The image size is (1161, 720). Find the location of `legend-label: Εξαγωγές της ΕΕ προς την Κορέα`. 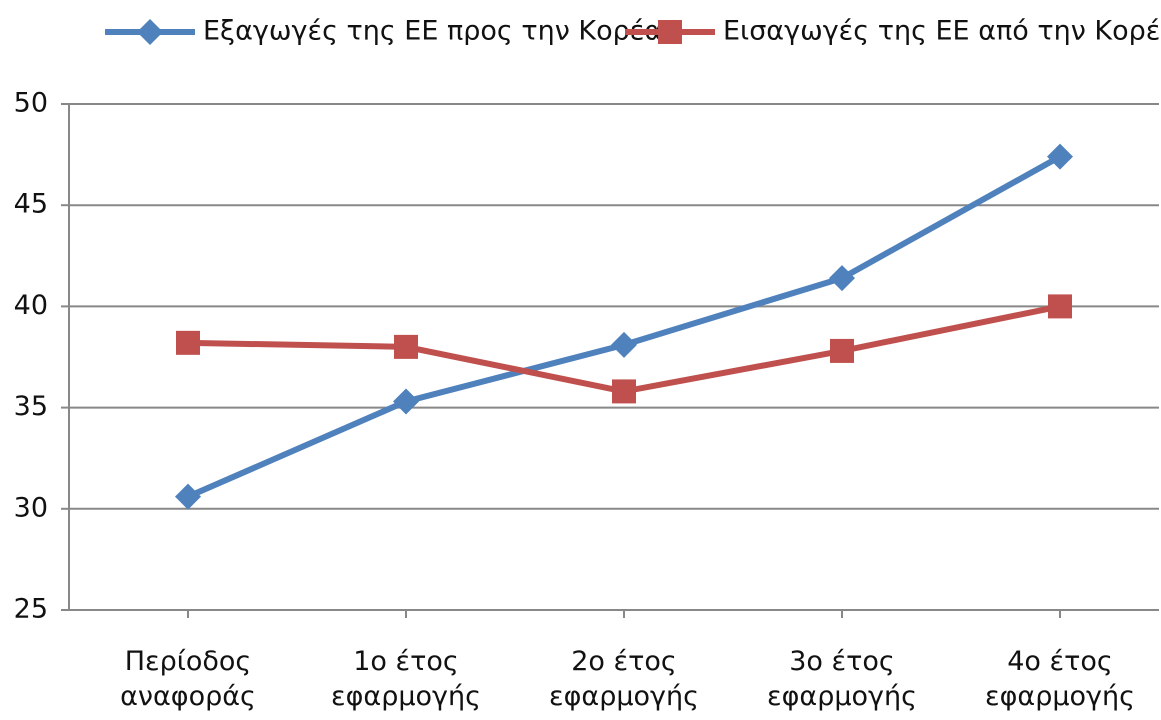

legend-label: Εξαγωγές της ΕΕ προς την Κορέα is located at coordinates (432, 31).